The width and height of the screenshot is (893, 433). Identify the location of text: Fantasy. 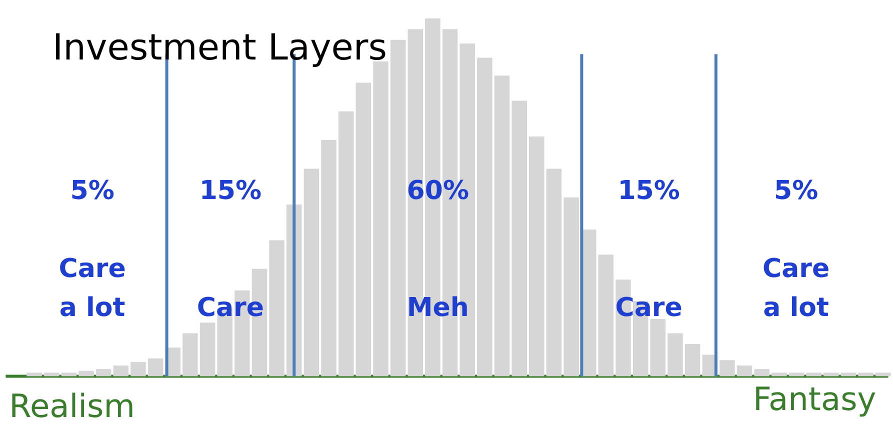
(814, 399).